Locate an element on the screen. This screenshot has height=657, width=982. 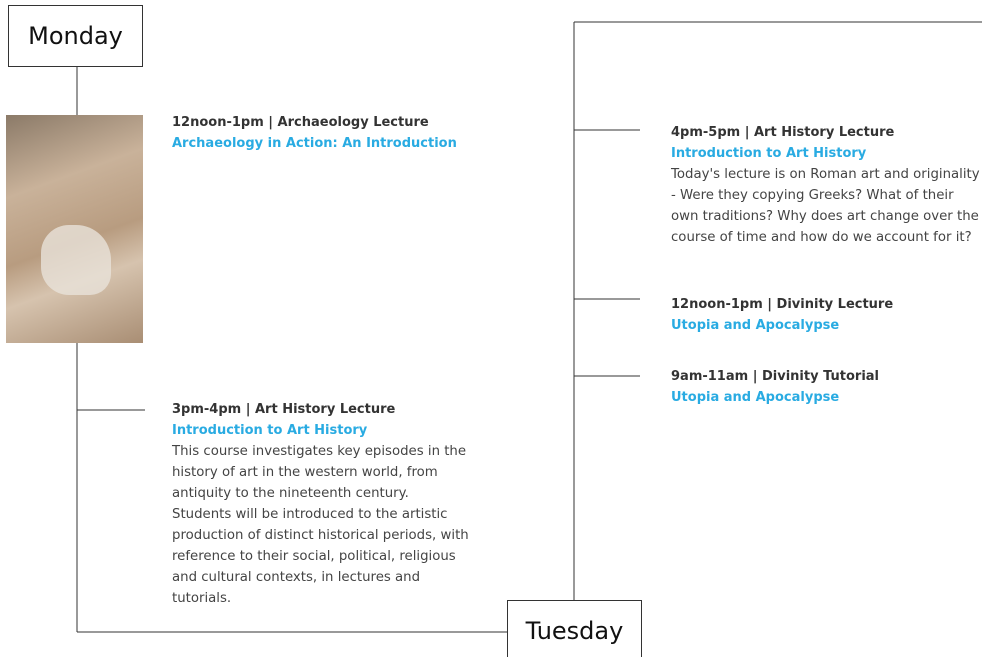
event-time: 3pm-4pm | Art History Lecture is located at coordinates (284, 409).